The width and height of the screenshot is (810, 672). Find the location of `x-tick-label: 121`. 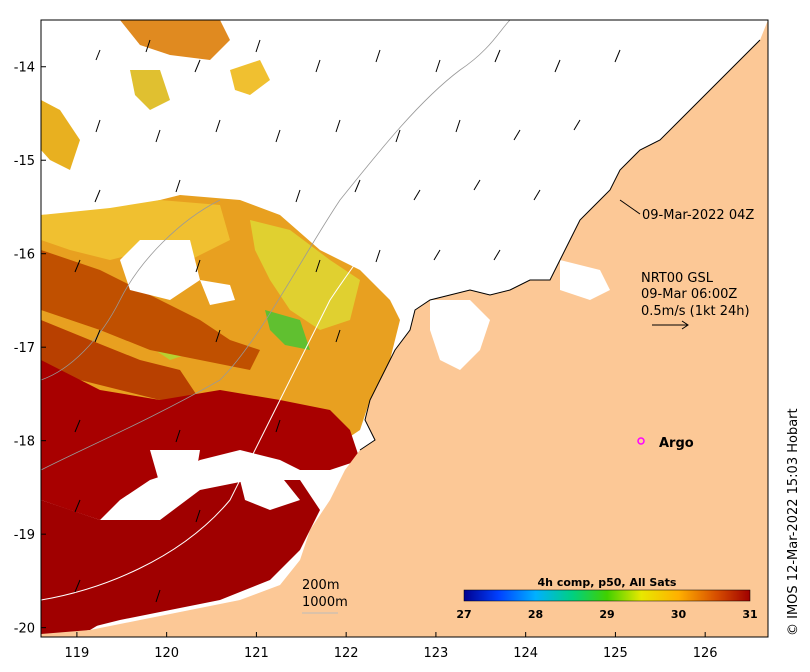

x-tick-label: 121 is located at coordinates (256, 653).